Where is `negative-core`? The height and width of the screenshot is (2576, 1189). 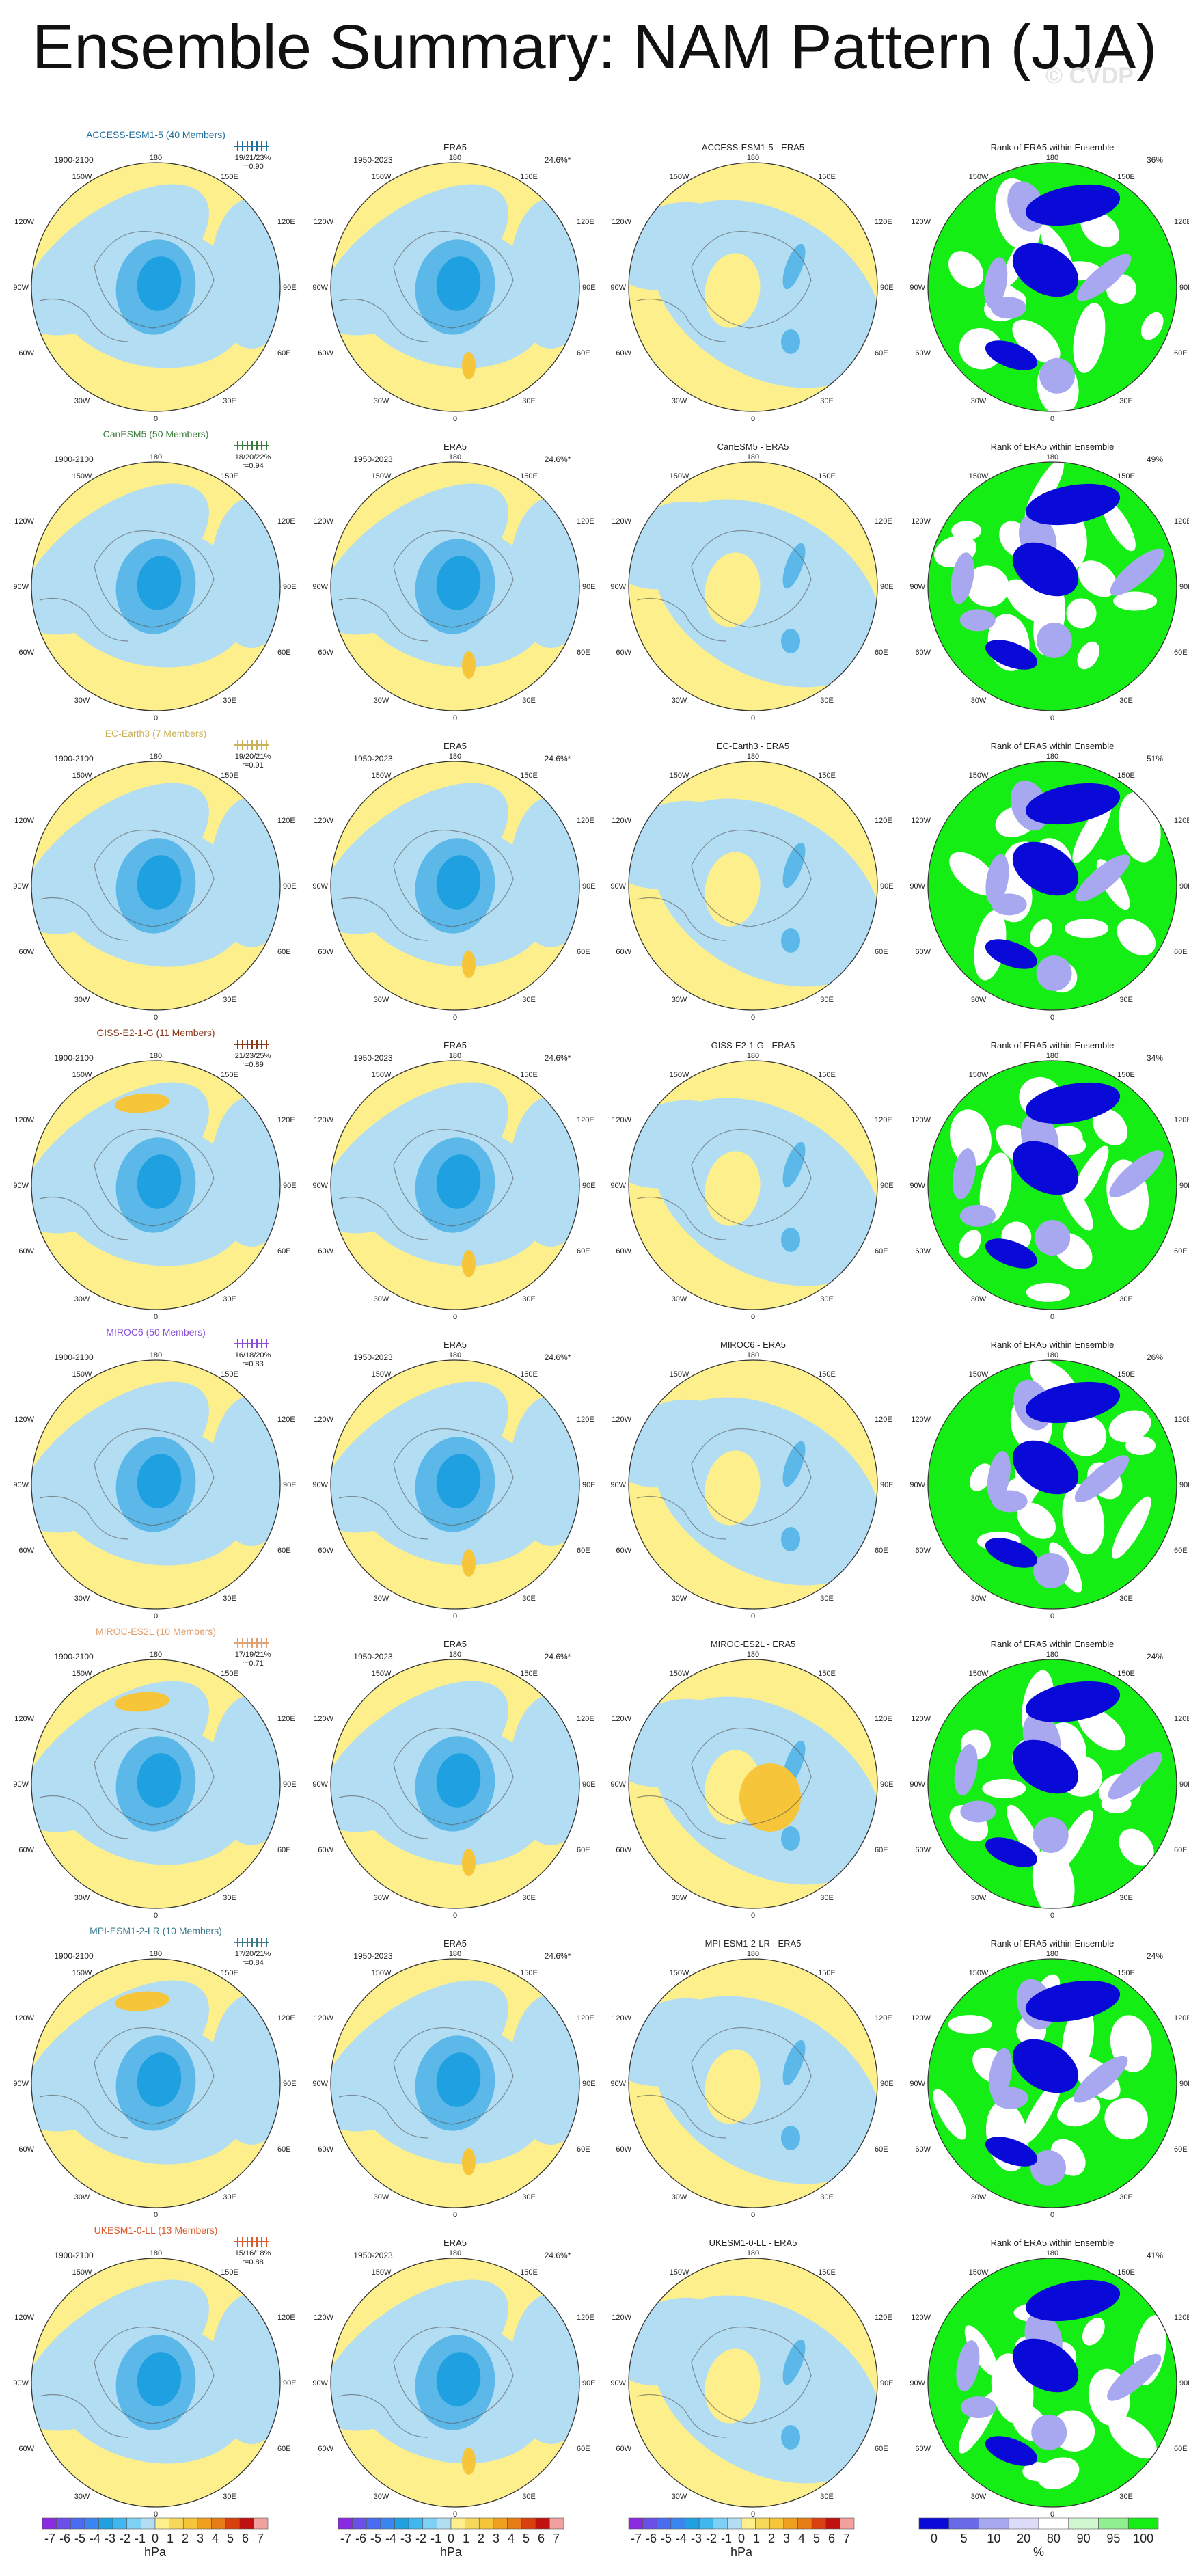
negative-core is located at coordinates (159, 2379).